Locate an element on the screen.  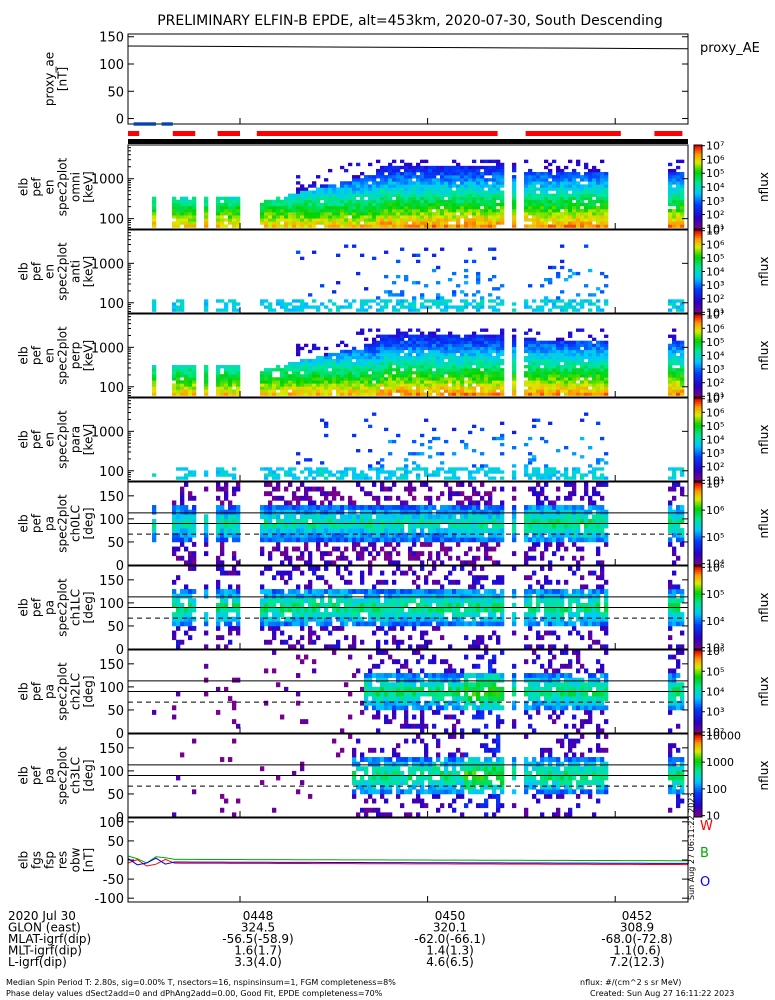
proxy-ae-line is located at coordinates (408, 47).